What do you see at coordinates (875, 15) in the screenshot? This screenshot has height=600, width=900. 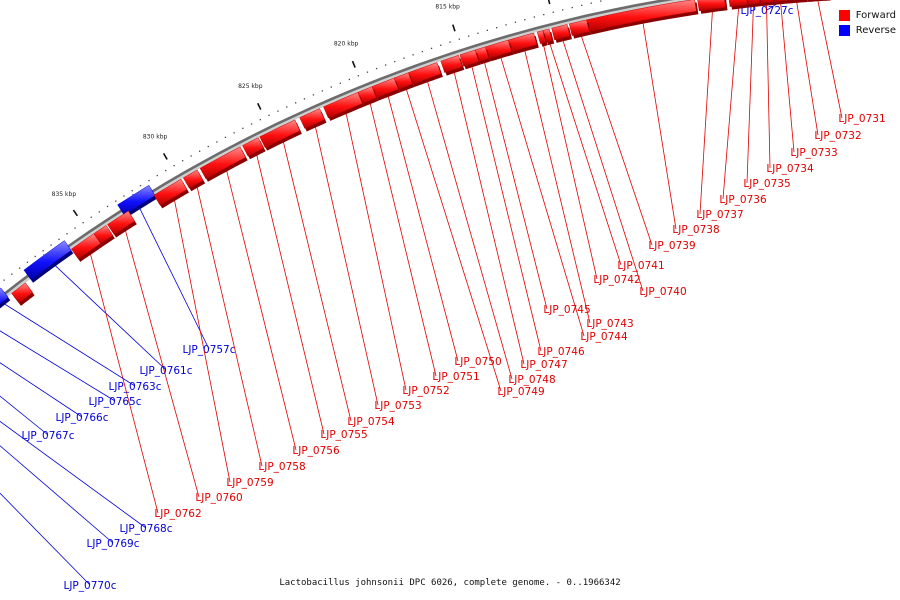 I see `legend-forward-label: Forward` at bounding box center [875, 15].